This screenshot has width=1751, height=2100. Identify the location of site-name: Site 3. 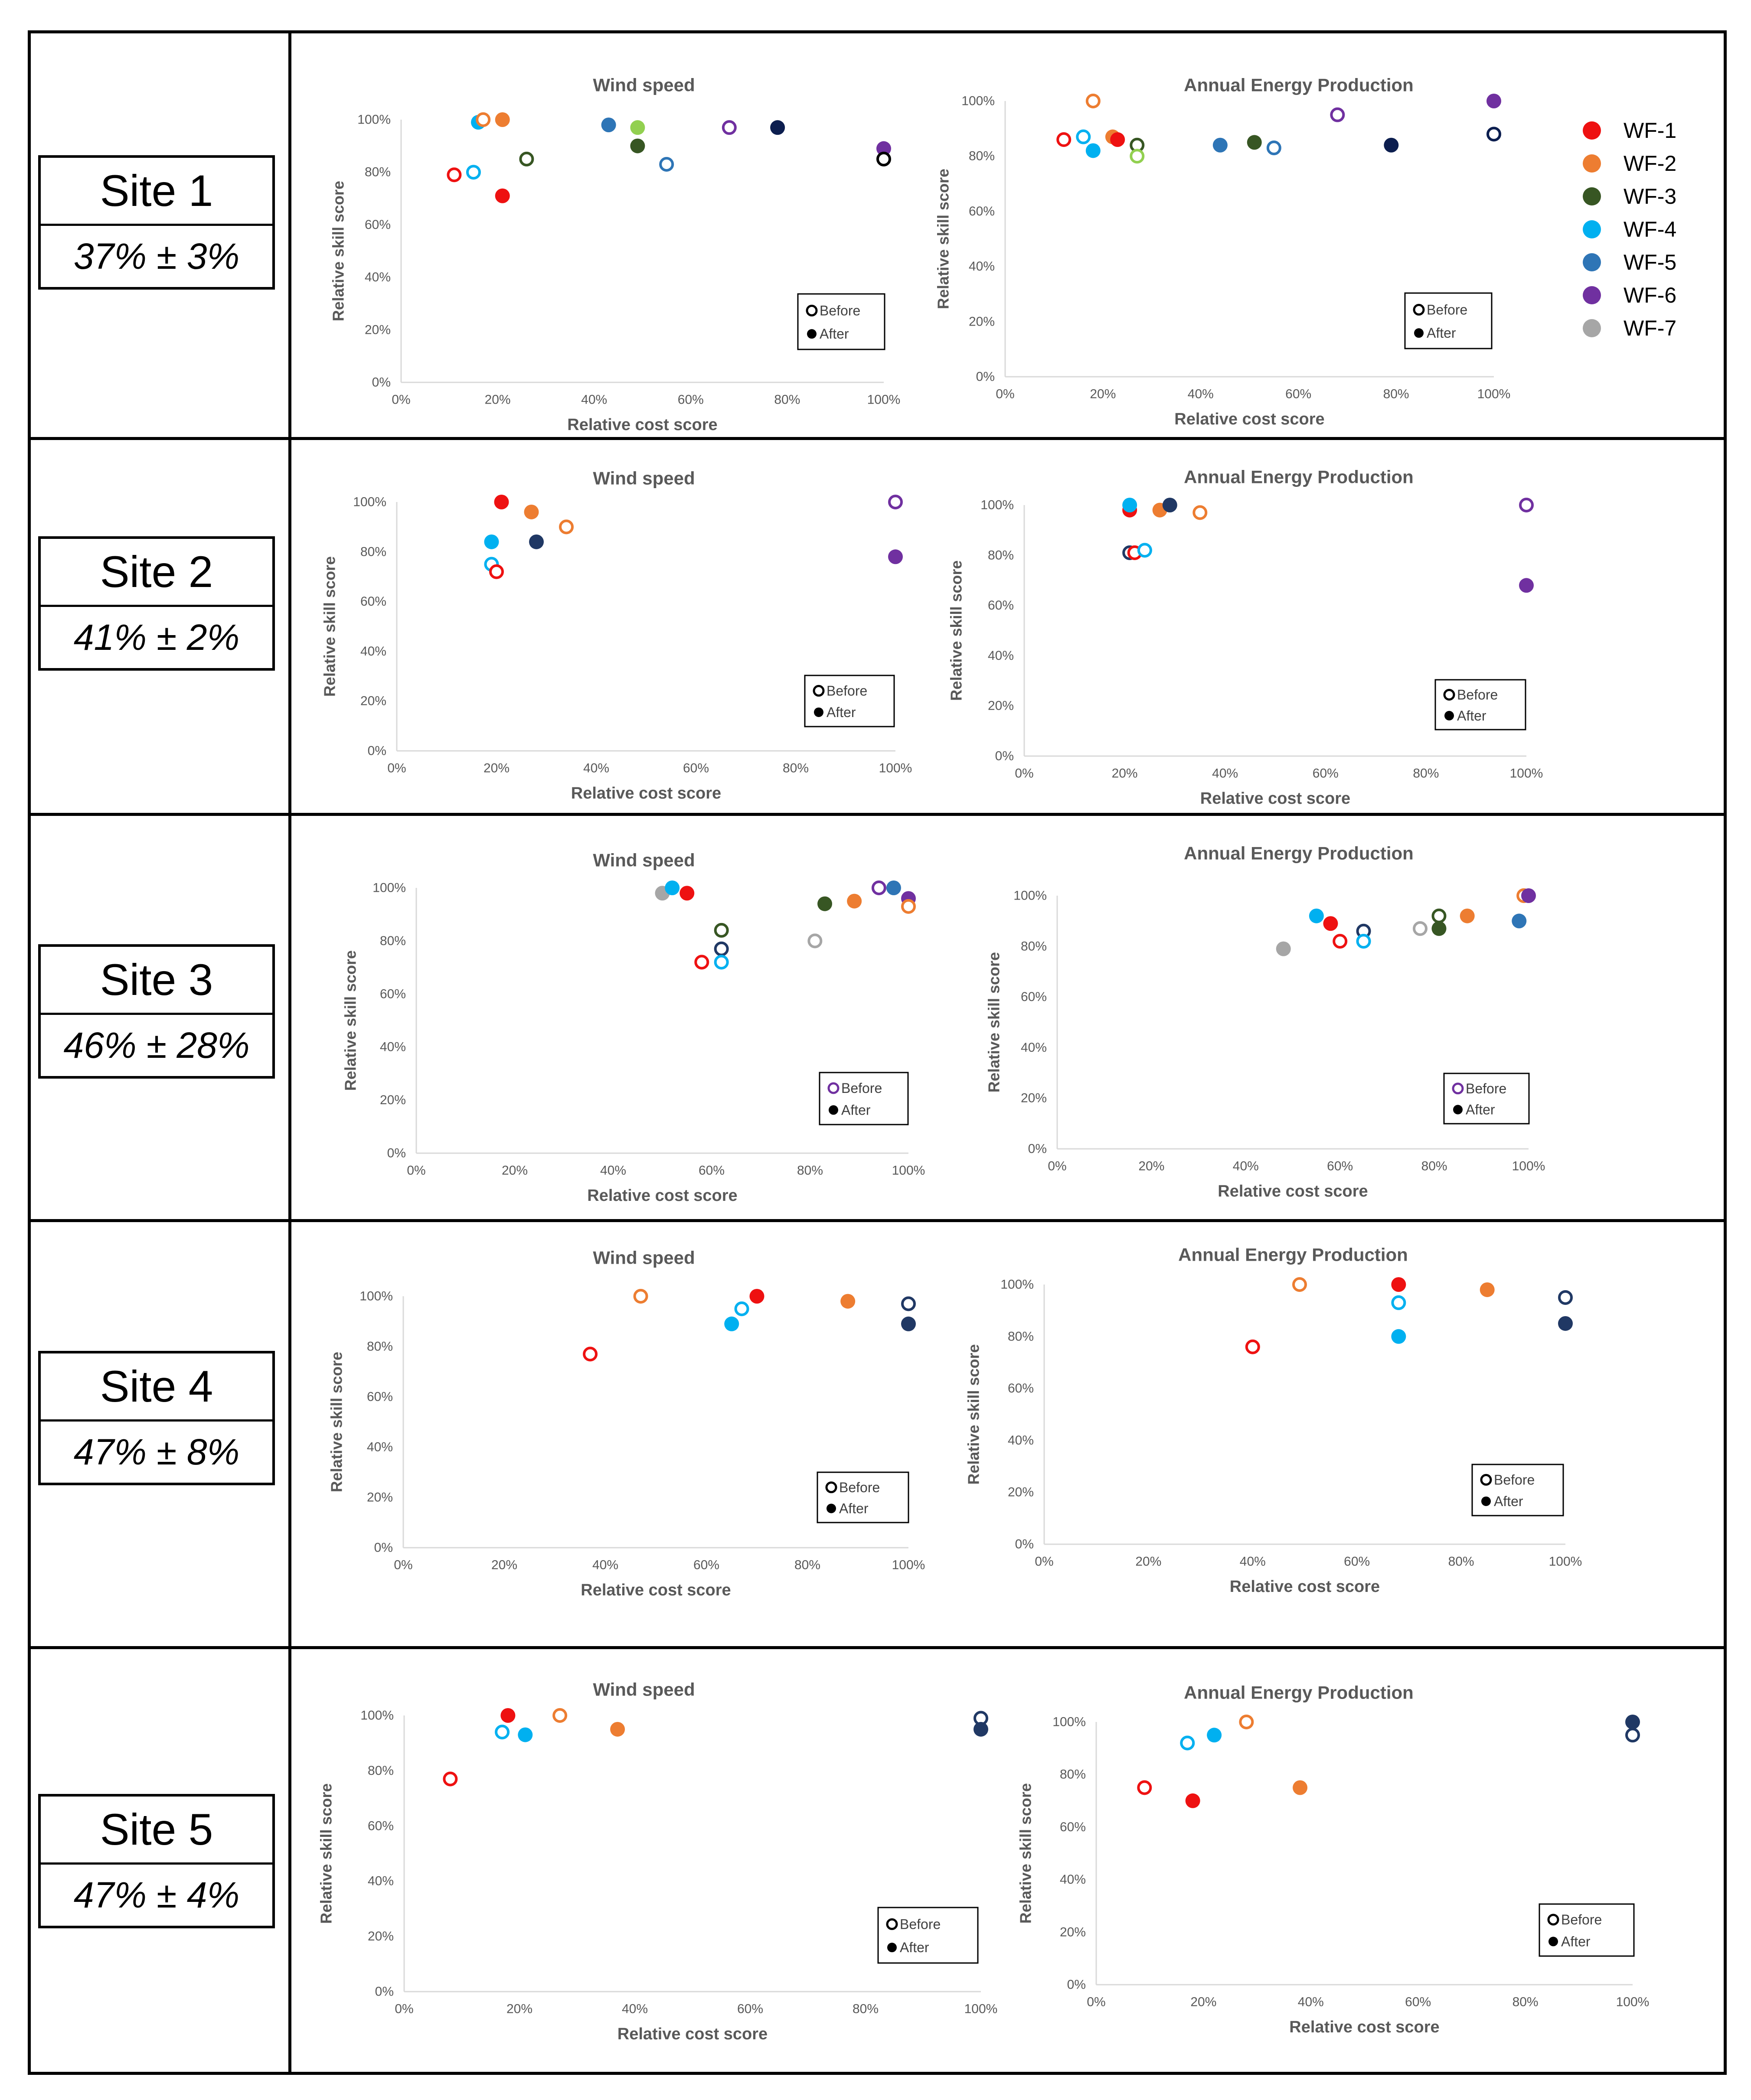
(156, 981).